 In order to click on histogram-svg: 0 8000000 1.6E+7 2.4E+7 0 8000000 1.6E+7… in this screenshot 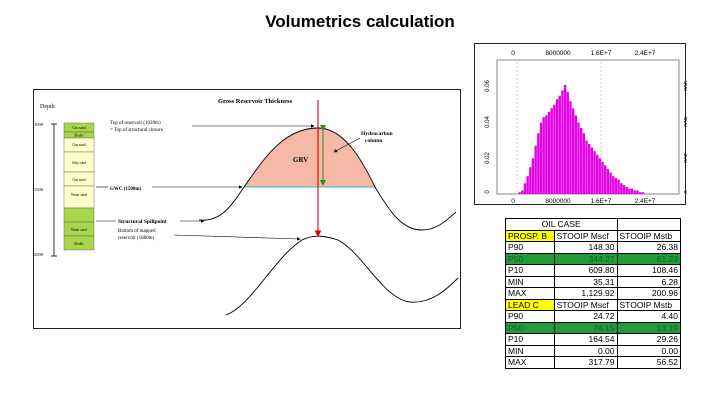, I will do `click(586, 127)`.